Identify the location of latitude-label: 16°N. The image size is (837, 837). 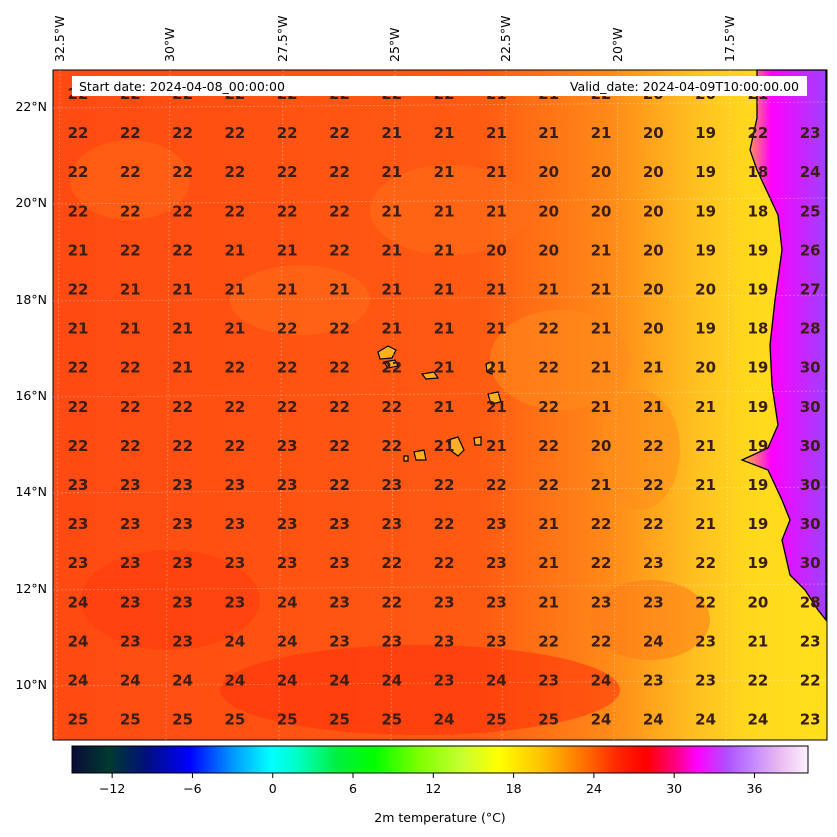
(31, 395).